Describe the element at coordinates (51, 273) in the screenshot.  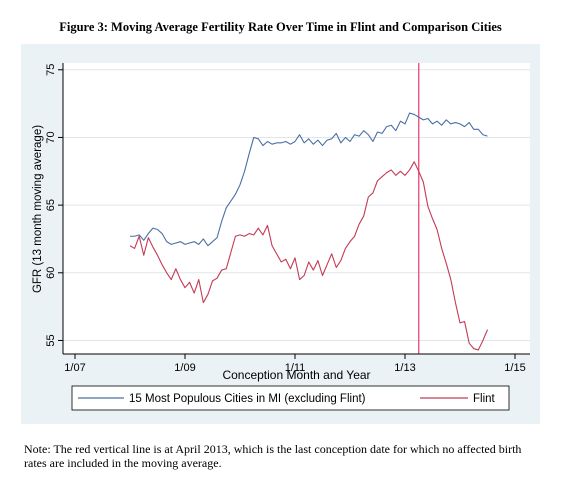
I see `y-tick-label-60: 60` at that location.